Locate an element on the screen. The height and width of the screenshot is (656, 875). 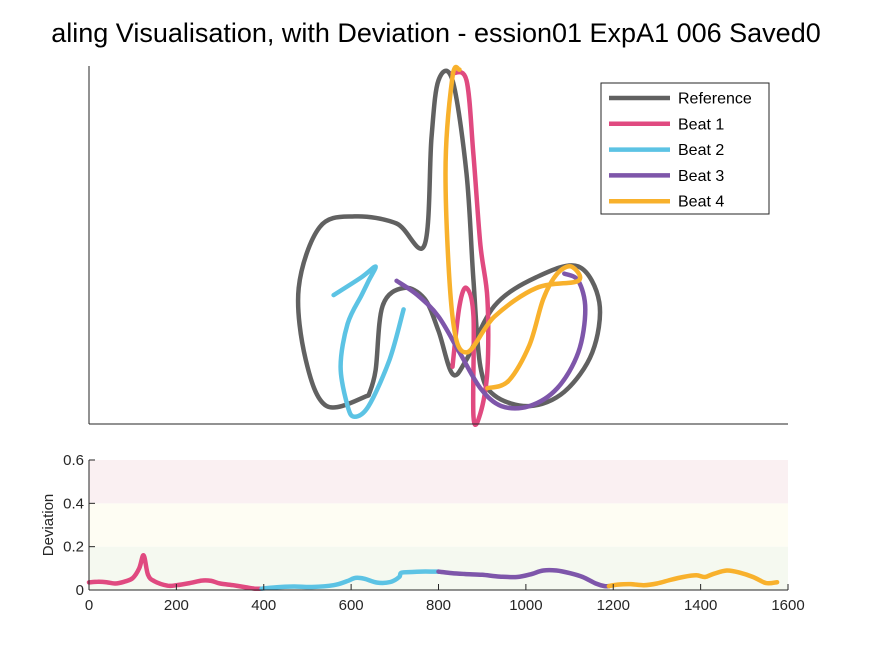
legend: Reference Beat 1 Beat 2 Beat 3 Beat 4 is located at coordinates (685, 148).